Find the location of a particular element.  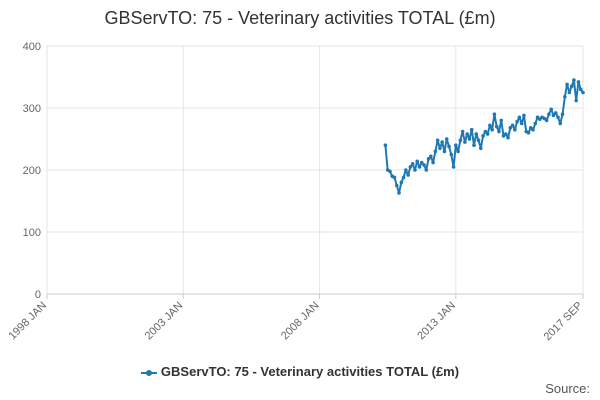

legend-swatch is located at coordinates (148, 372).